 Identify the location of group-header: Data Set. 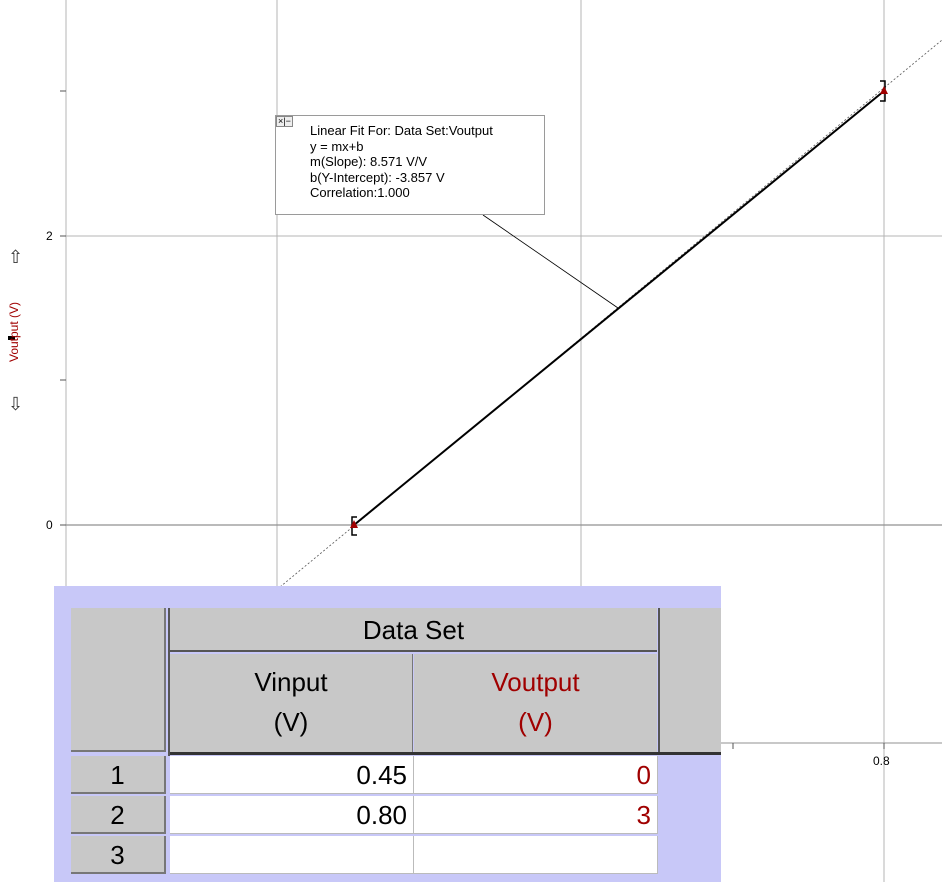
(413, 630).